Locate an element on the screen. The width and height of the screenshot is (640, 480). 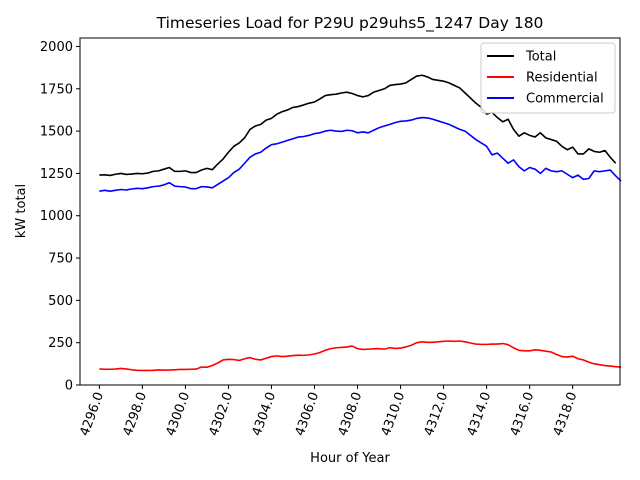
series-line-commercial is located at coordinates (360, 154).